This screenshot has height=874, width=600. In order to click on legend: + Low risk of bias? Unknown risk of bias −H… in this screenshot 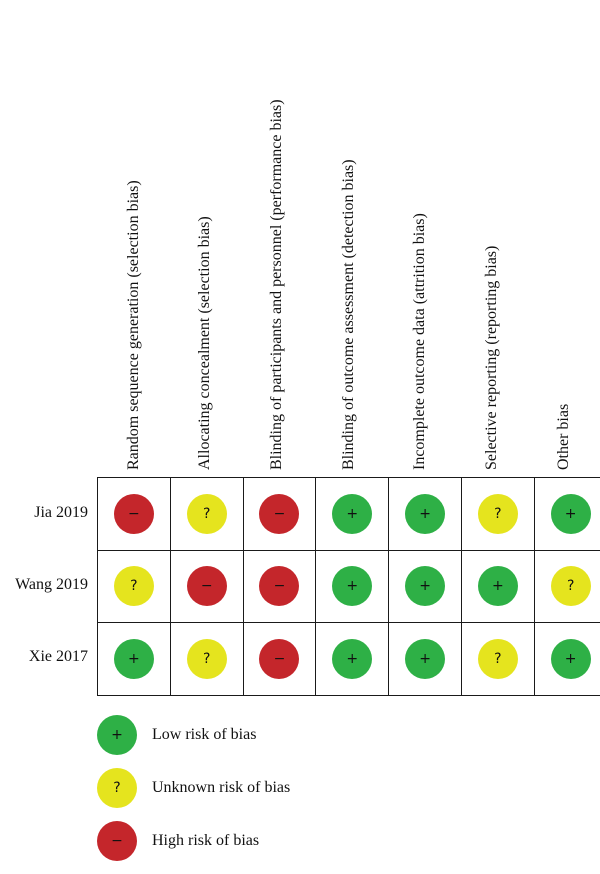, I will do `click(193, 794)`.